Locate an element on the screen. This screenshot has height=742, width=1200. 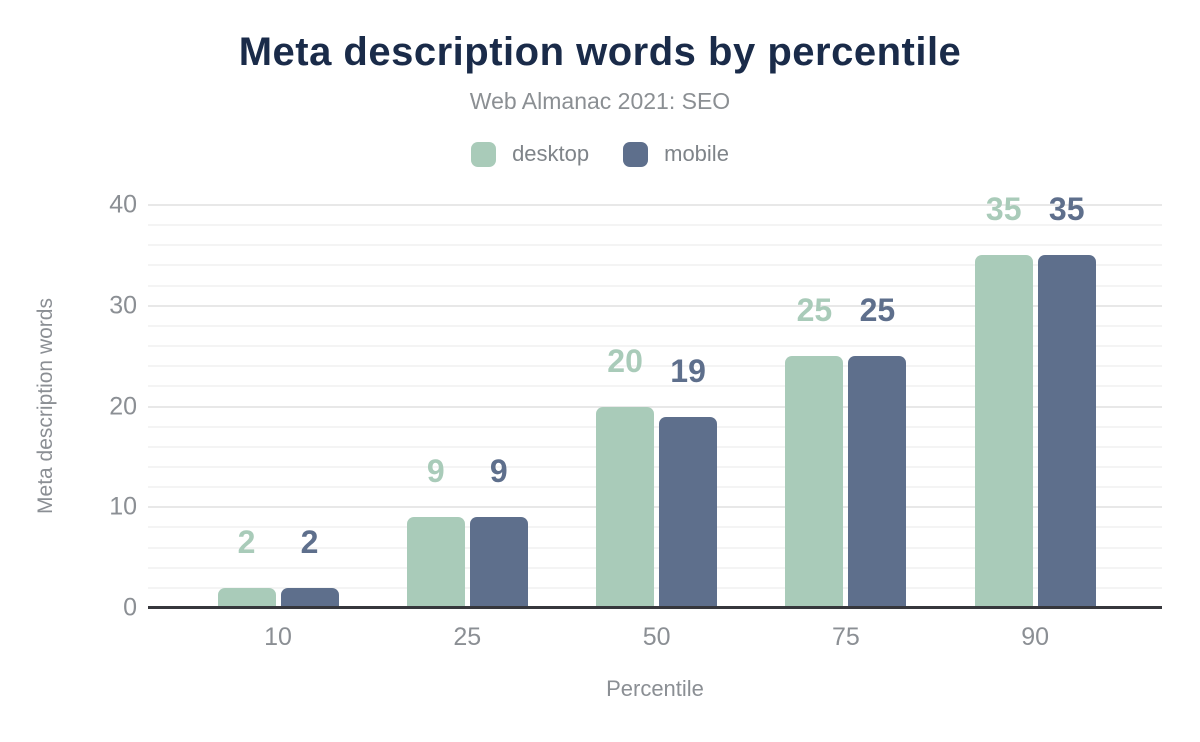
bar-mobile-p75 is located at coordinates (877, 482).